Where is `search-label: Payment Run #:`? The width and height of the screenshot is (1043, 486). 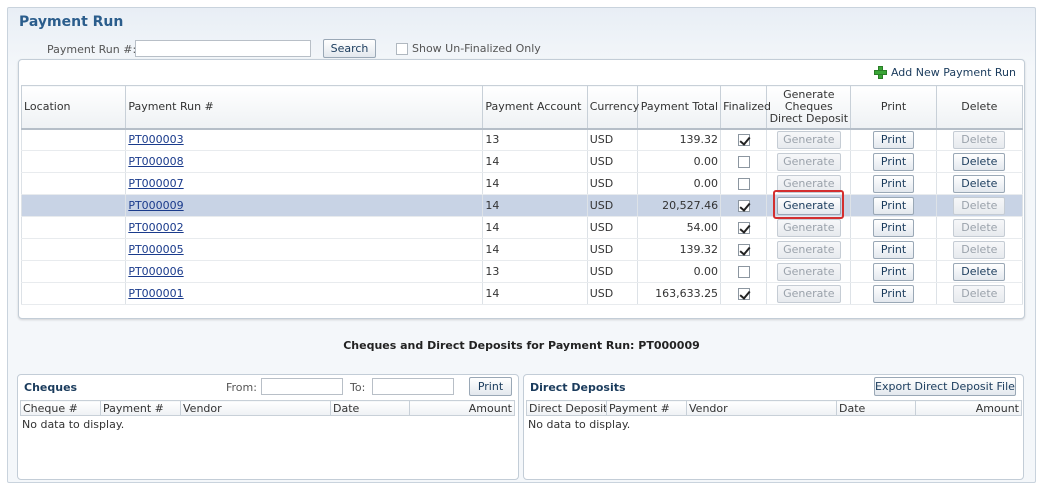 search-label: Payment Run #: is located at coordinates (92, 49).